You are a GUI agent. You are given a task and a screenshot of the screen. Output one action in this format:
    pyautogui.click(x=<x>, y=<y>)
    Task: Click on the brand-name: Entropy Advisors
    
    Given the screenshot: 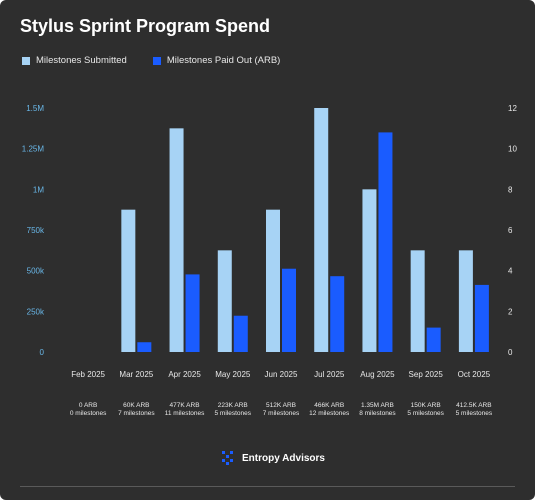 What is the action you would take?
    pyautogui.click(x=283, y=458)
    